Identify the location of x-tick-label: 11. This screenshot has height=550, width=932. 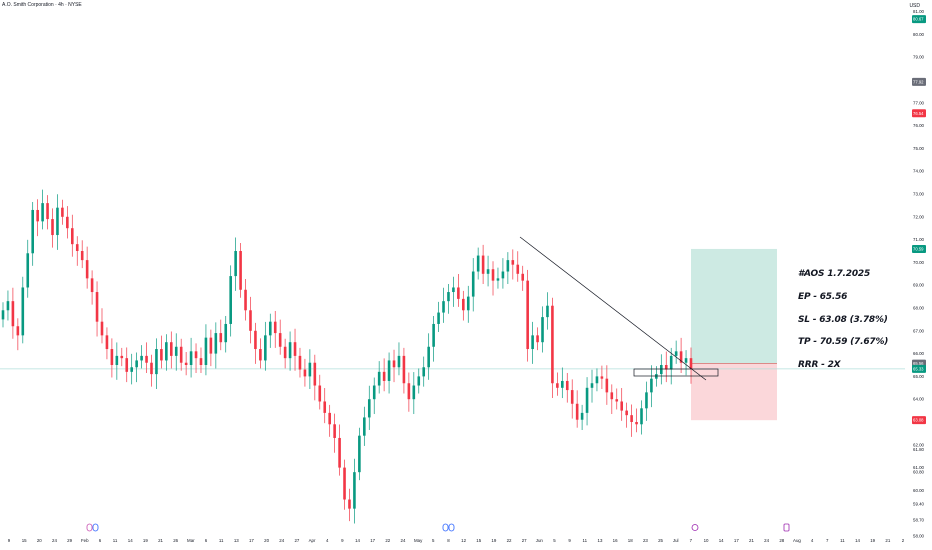
(221, 540).